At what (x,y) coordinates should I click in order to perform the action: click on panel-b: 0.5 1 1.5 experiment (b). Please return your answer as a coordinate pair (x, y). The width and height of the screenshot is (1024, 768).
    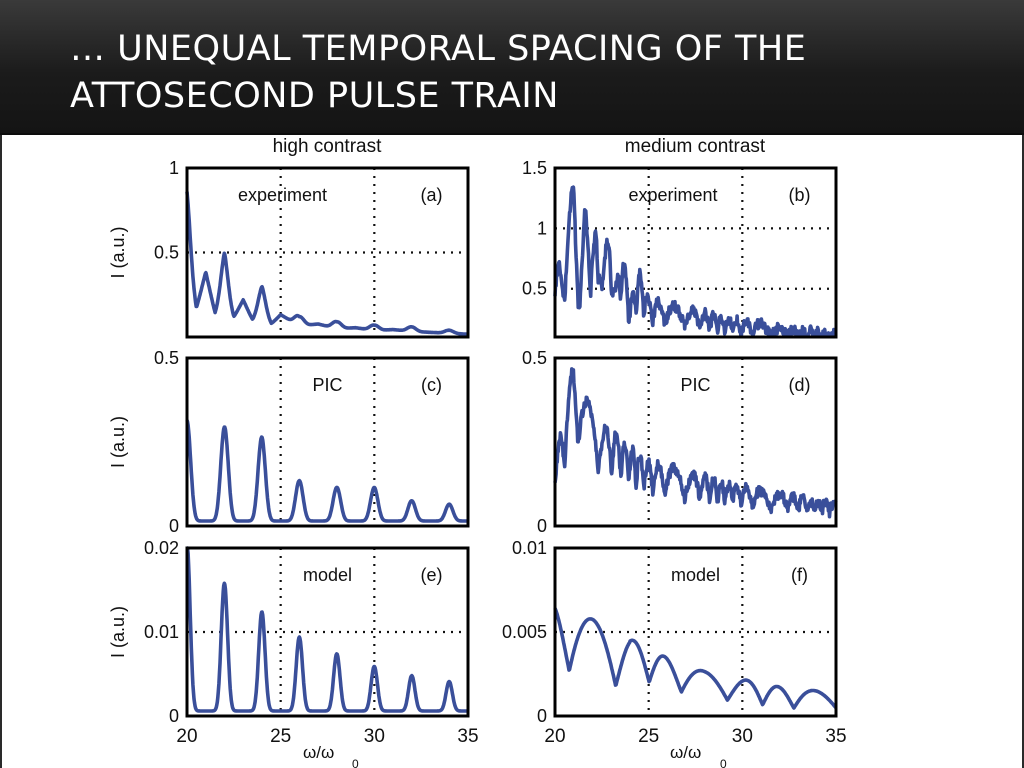
    Looking at the image, I should click on (680, 248).